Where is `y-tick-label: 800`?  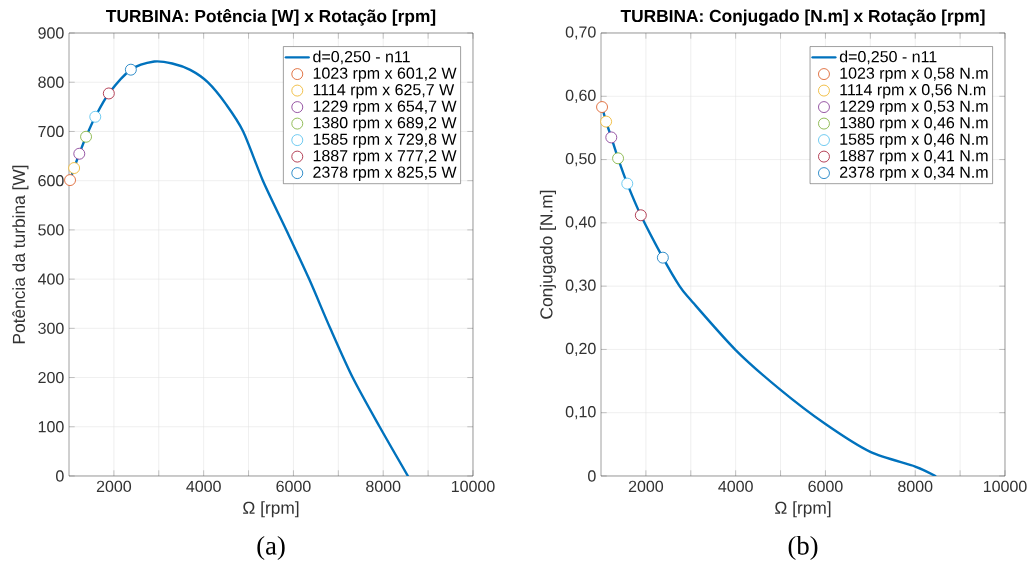 y-tick-label: 800 is located at coordinates (51, 82).